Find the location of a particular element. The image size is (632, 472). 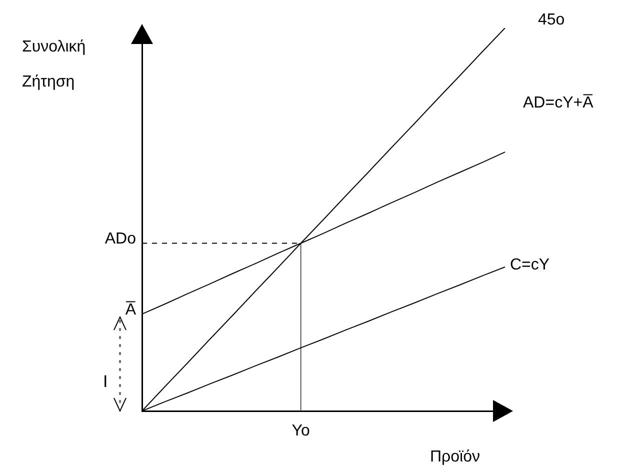

text: I is located at coordinates (105, 382).